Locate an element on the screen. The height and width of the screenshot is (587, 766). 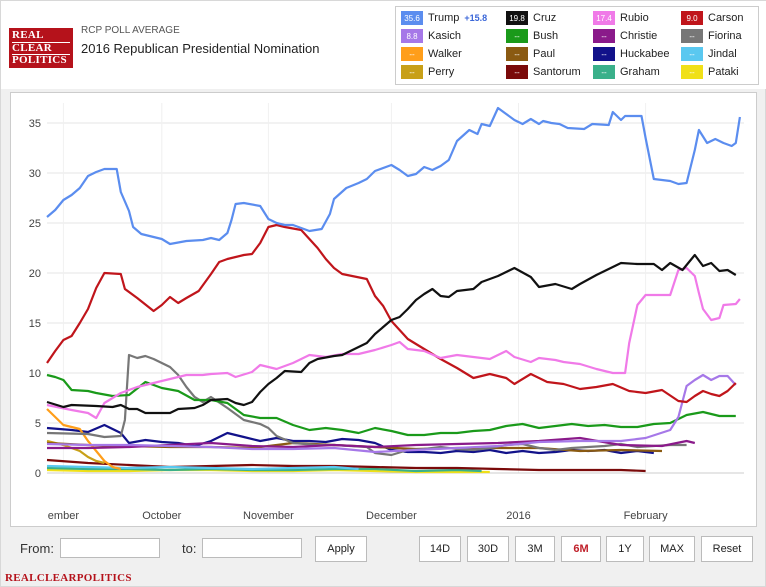
legend-item-trump: 35.6 Trump +15.8 is located at coordinates (444, 18).